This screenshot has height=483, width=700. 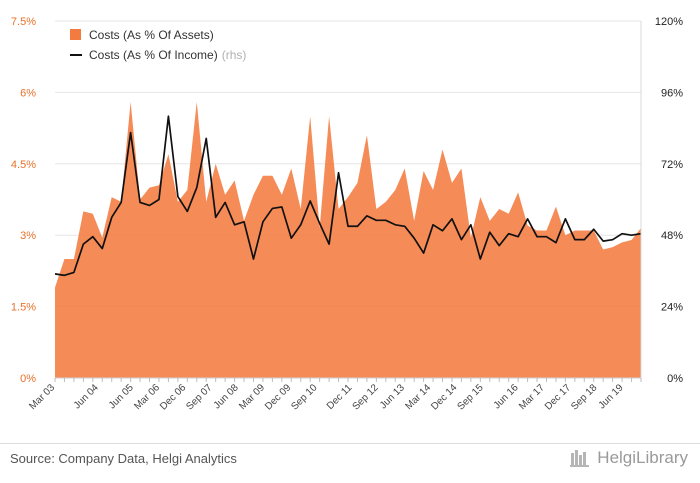 I want to click on legend-label-assets: Costs (As % Of Assets), so click(x=151, y=35).